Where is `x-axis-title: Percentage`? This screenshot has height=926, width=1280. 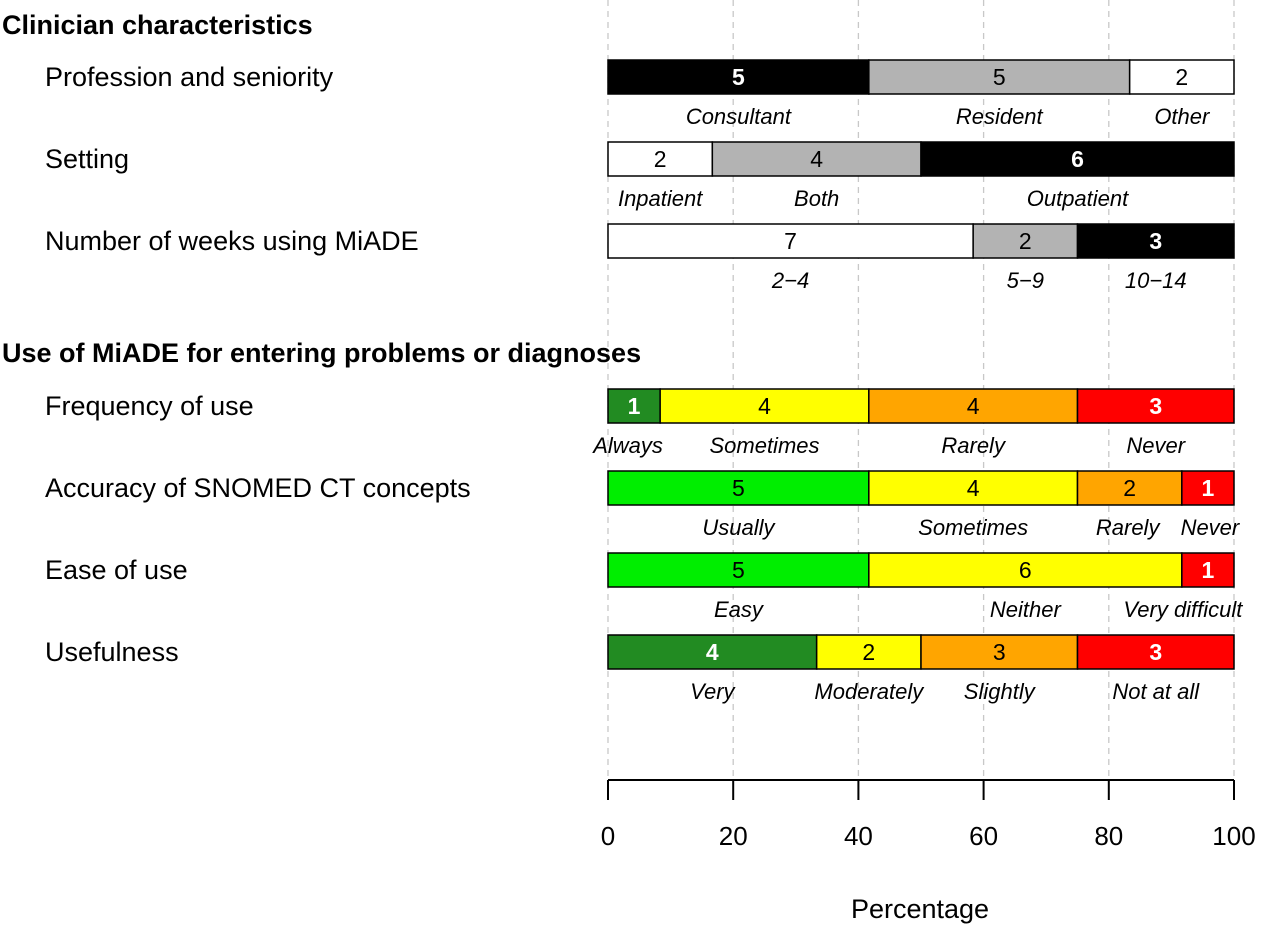
x-axis-title: Percentage is located at coordinates (920, 909).